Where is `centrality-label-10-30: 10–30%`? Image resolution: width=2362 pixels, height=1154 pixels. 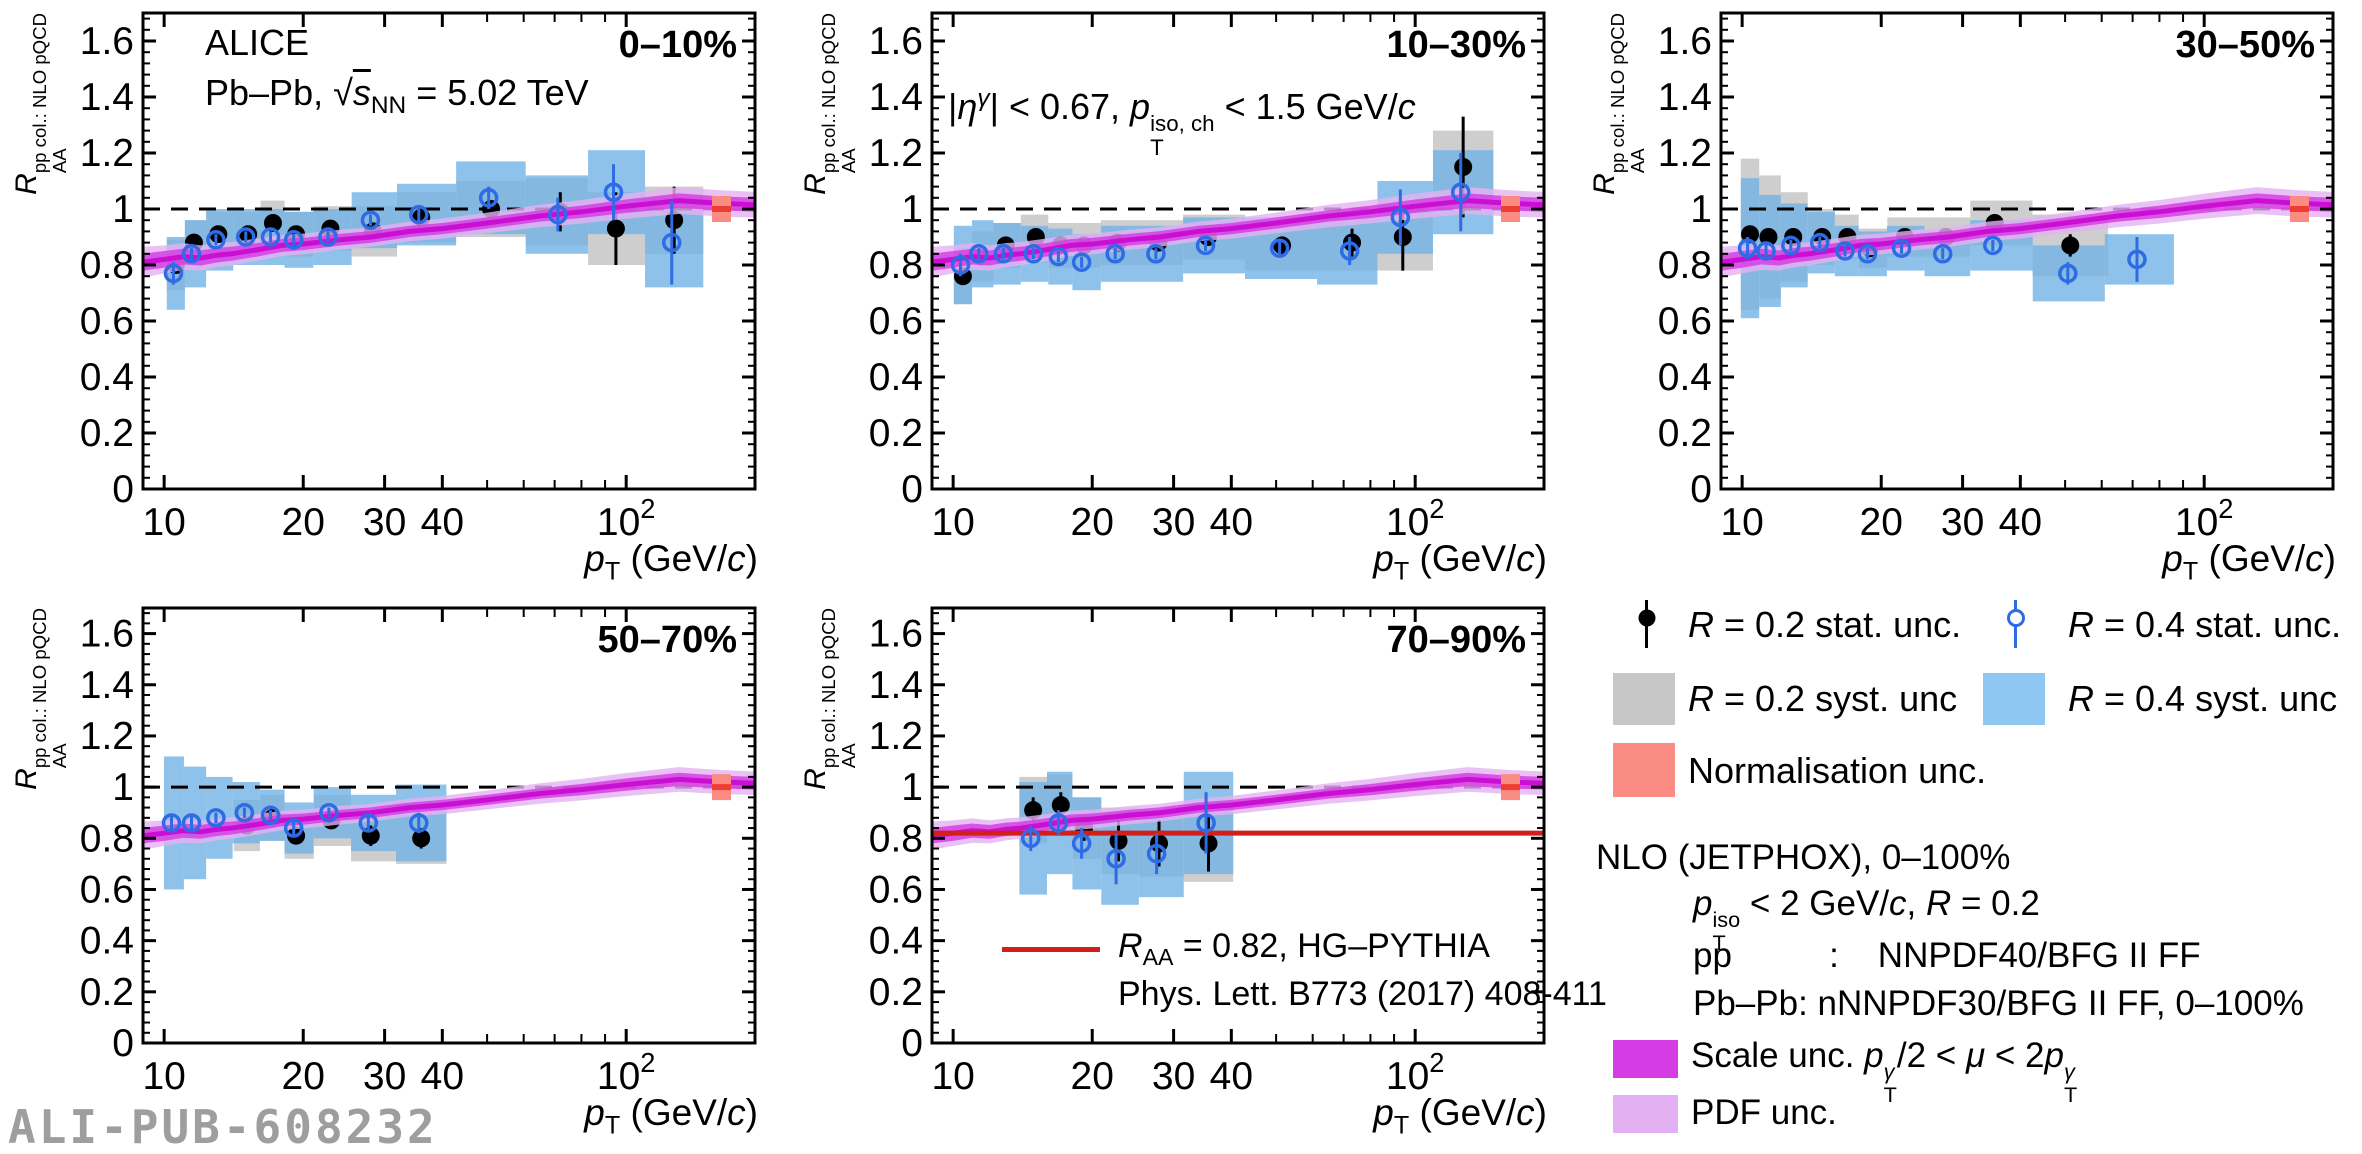
centrality-label-10-30: 10–30% is located at coordinates (1456, 45).